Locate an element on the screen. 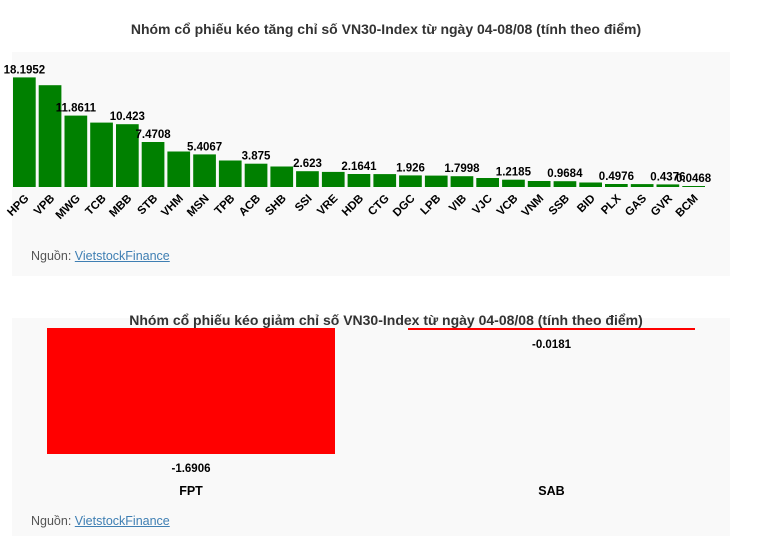  category-label: SAB is located at coordinates (551, 491).